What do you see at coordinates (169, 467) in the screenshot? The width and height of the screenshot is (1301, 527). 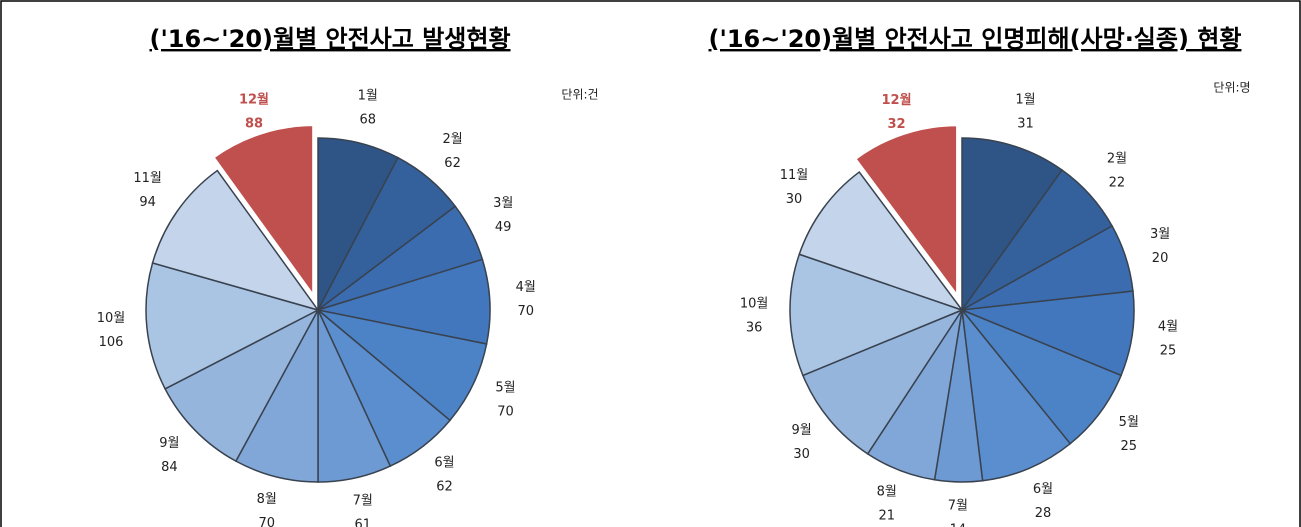 I see `slice-value-label: 84` at bounding box center [169, 467].